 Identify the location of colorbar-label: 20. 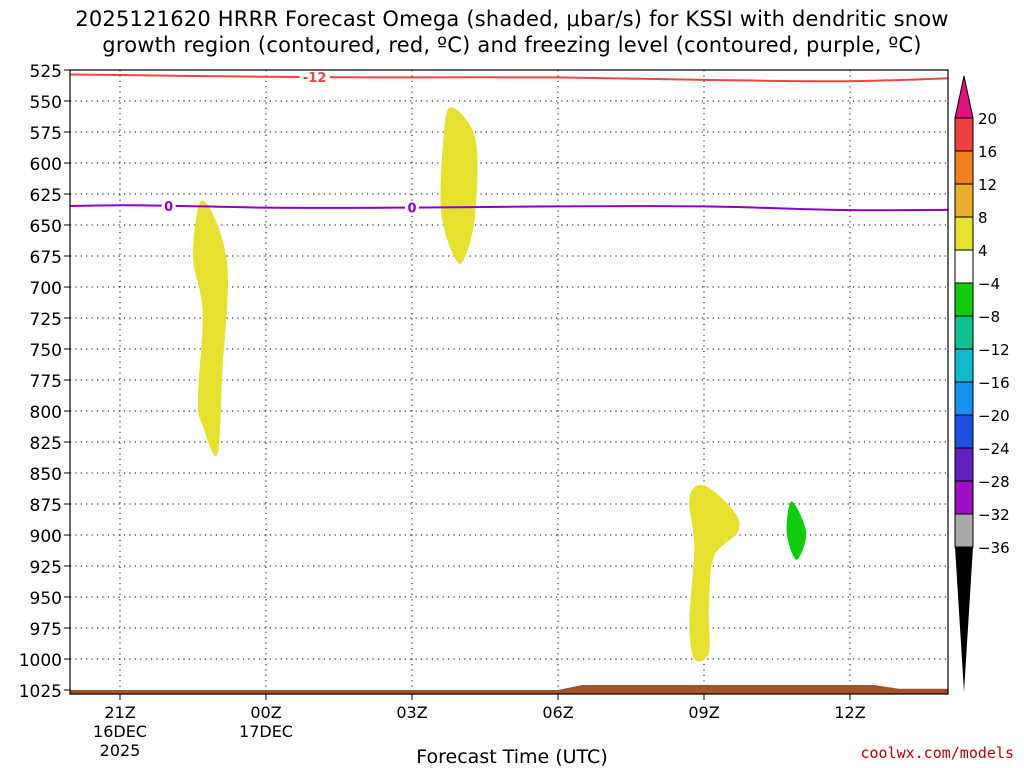
(987, 119).